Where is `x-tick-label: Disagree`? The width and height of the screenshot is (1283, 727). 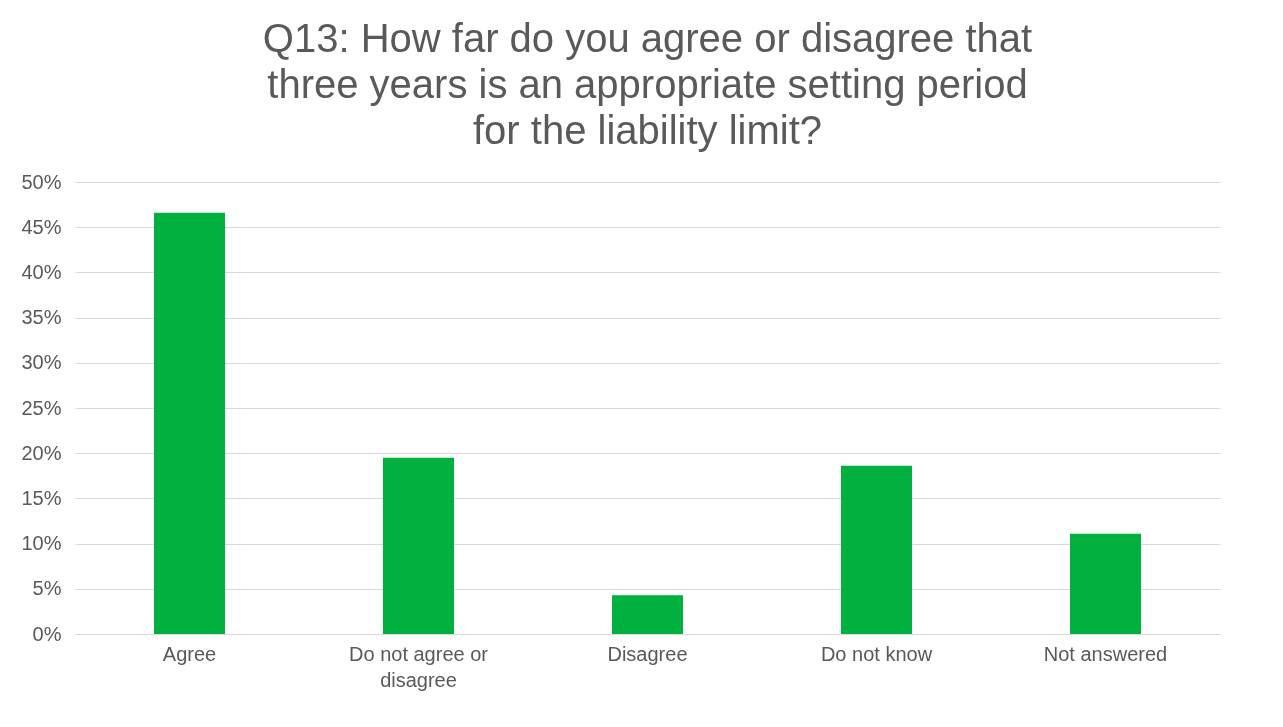 x-tick-label: Disagree is located at coordinates (647, 653).